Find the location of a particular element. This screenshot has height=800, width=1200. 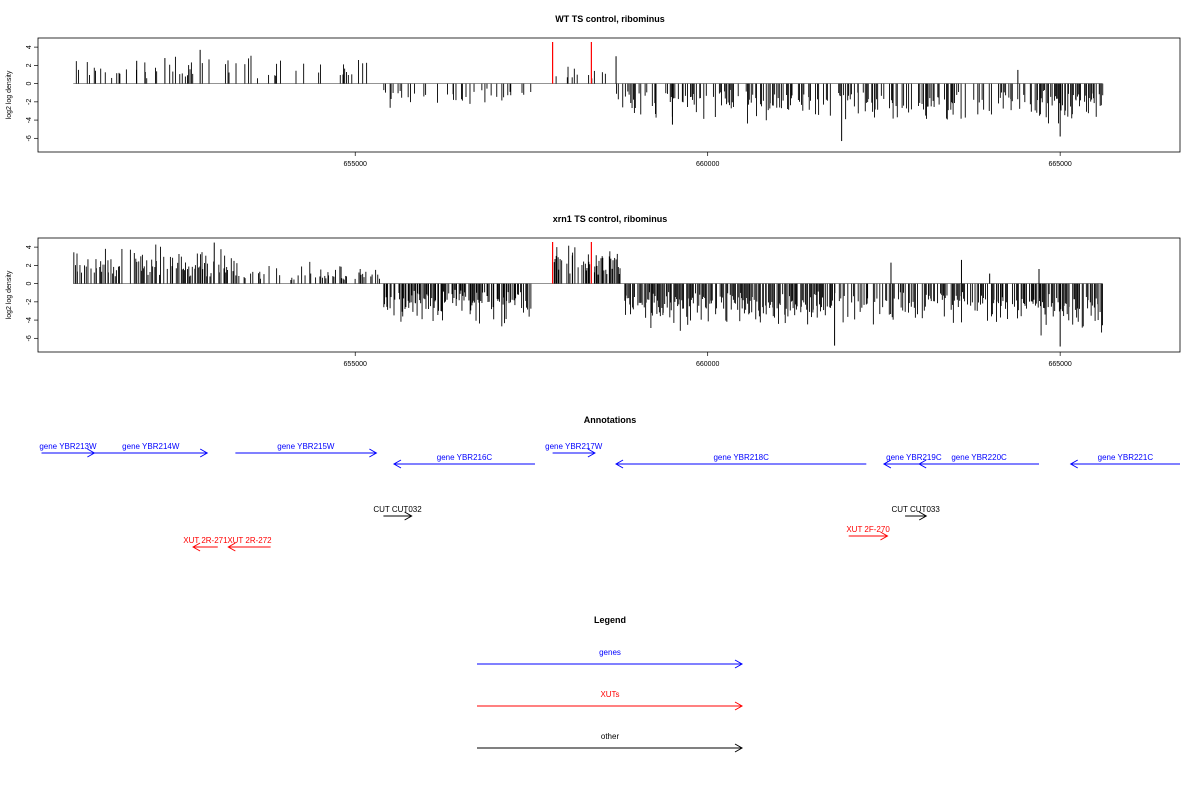

annotations-title: Annotations is located at coordinates (610, 420).